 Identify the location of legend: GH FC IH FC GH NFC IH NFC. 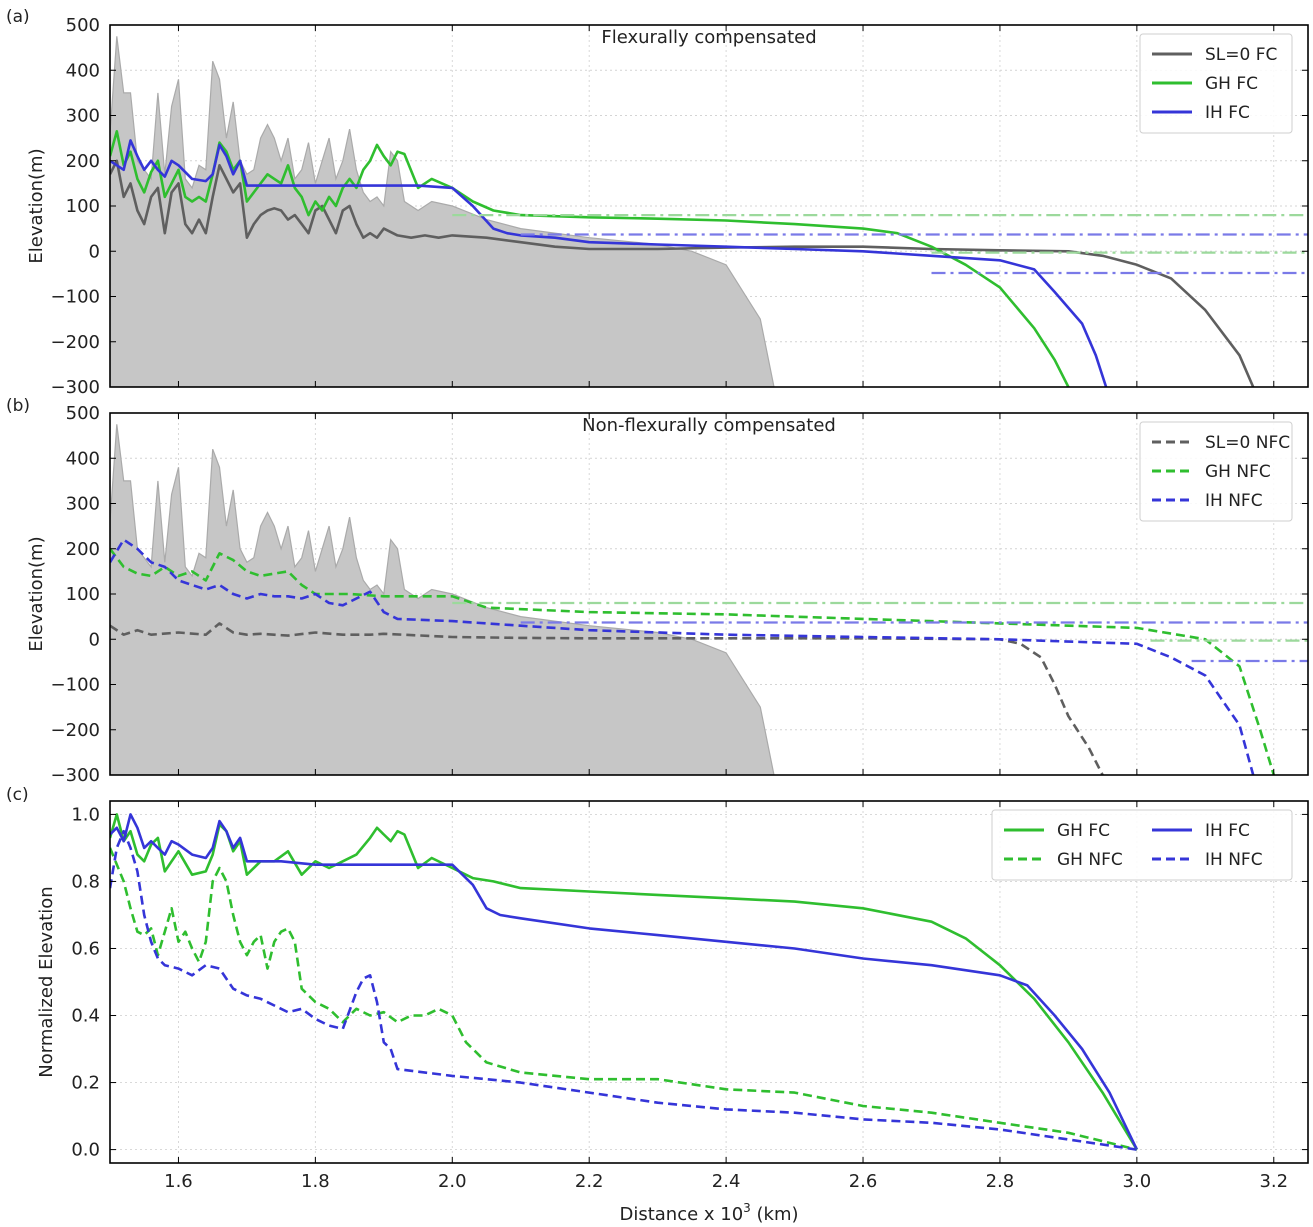
(1142, 845).